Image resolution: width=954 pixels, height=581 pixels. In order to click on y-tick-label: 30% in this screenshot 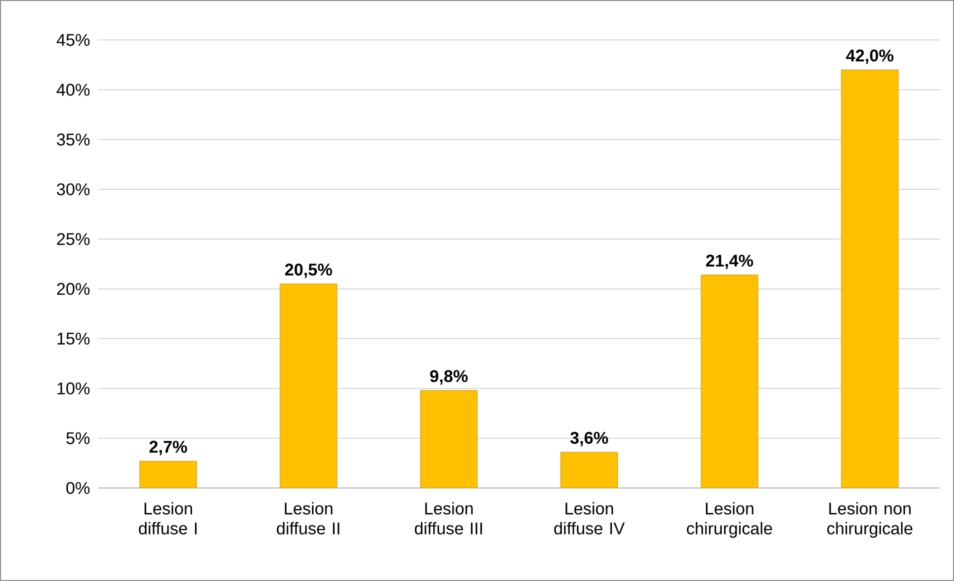, I will do `click(73, 189)`.